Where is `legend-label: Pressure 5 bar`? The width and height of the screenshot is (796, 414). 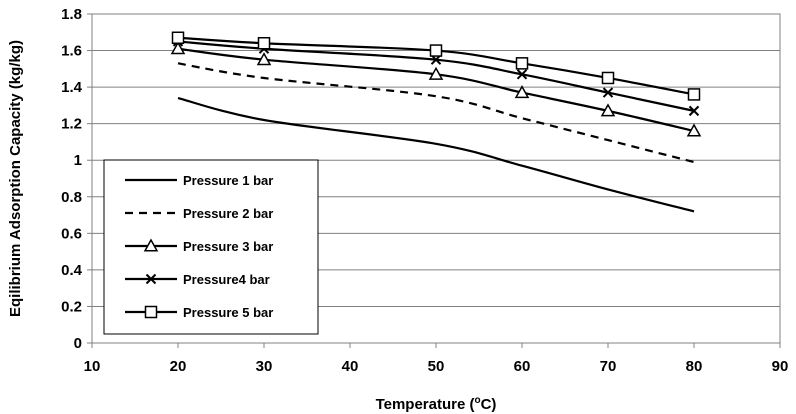
legend-label: Pressure 5 bar is located at coordinates (228, 312).